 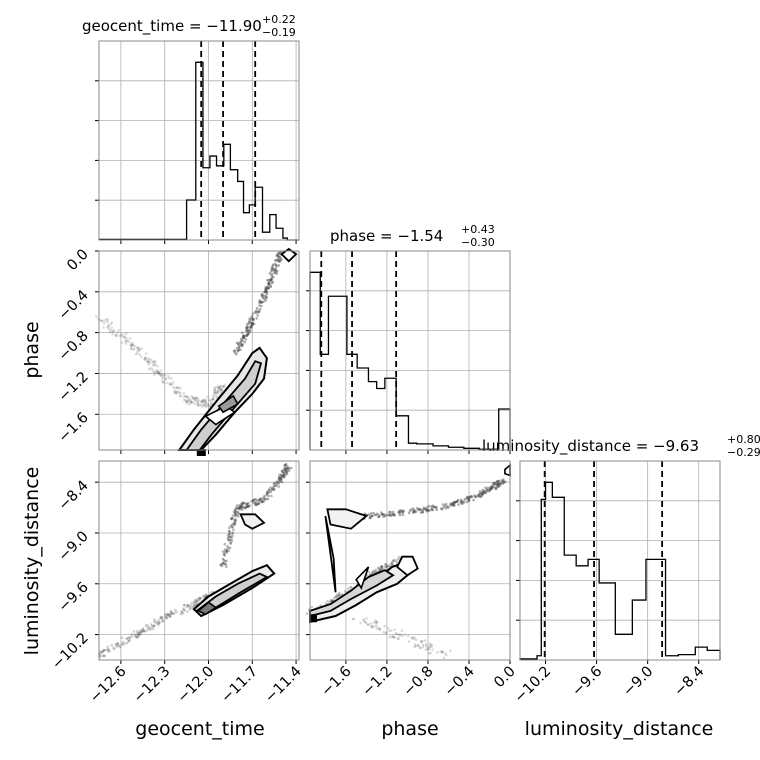 I want to click on x-tick-label: −1.2, so click(x=378, y=682).